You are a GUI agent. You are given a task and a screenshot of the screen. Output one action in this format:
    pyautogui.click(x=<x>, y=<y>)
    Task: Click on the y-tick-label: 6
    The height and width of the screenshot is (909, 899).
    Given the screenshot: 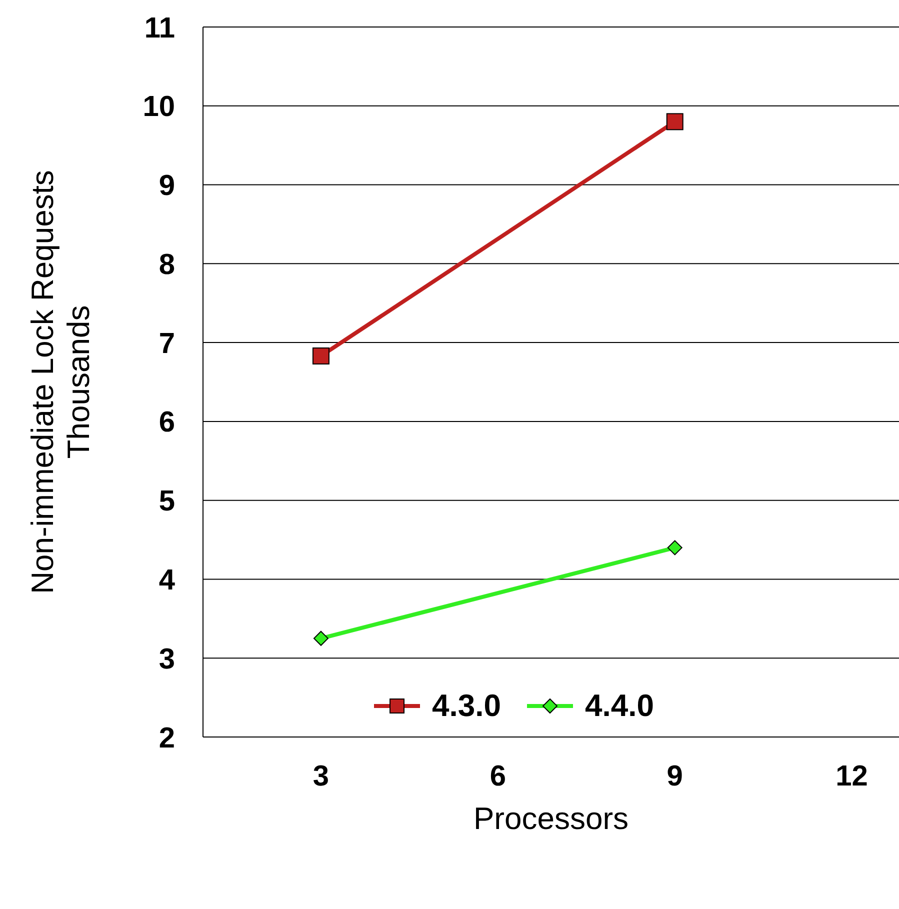 What is the action you would take?
    pyautogui.click(x=166, y=422)
    